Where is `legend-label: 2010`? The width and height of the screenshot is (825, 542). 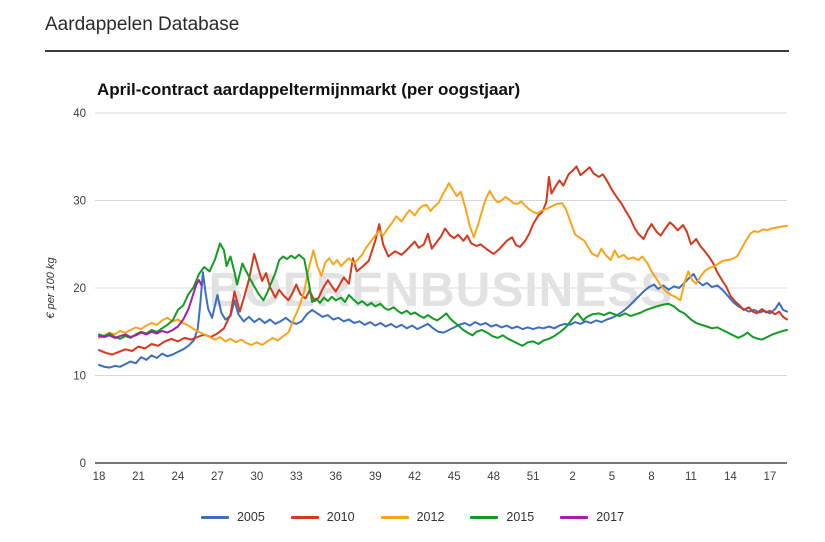
legend-label: 2010 is located at coordinates (340, 517).